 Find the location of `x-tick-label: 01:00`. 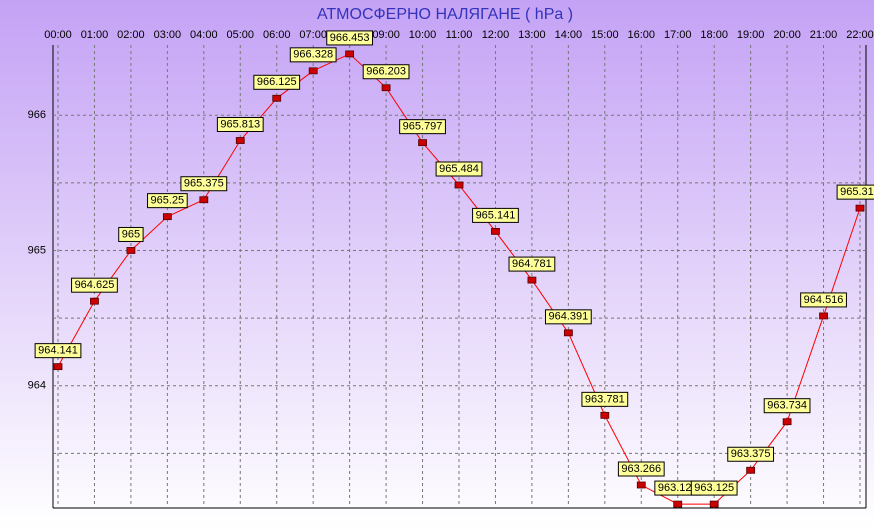

x-tick-label: 01:00 is located at coordinates (95, 35).